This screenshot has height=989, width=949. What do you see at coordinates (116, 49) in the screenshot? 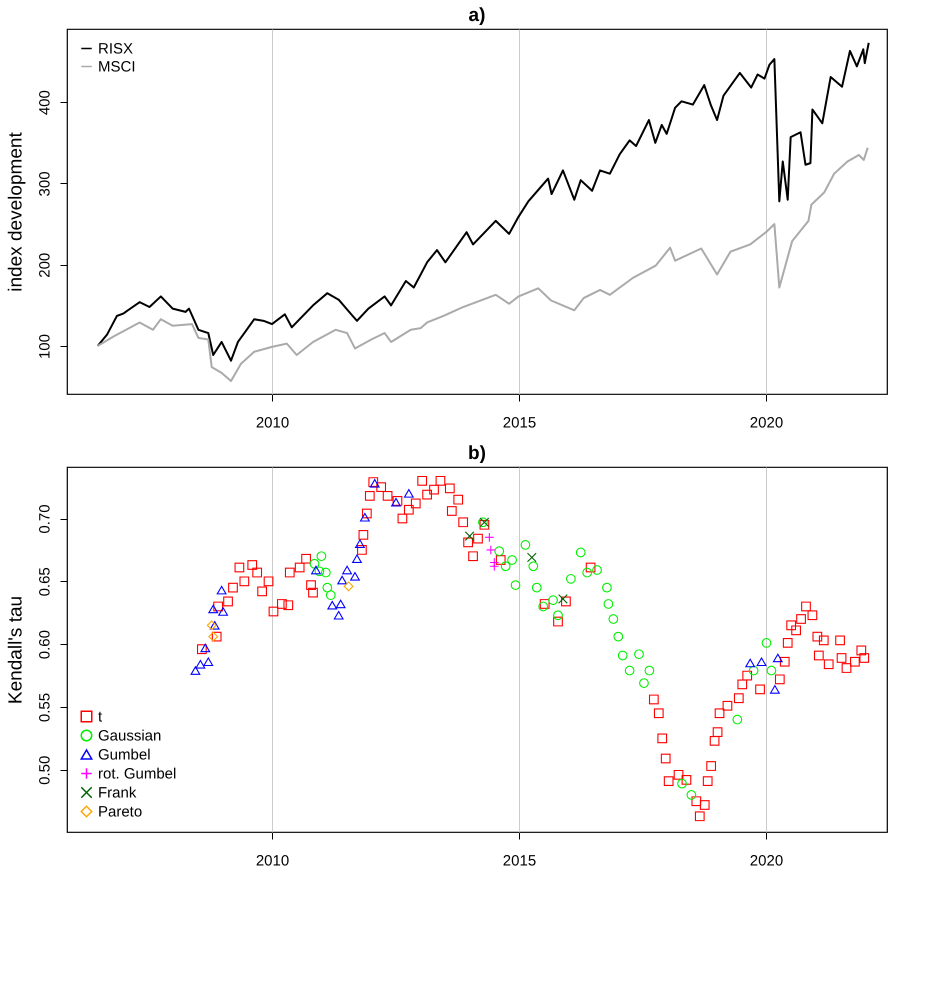
I see `legend-label: RISX` at bounding box center [116, 49].